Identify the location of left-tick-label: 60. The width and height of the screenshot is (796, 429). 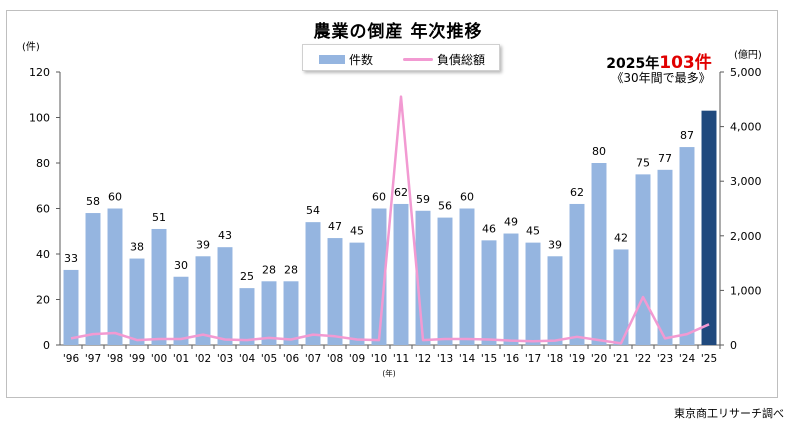
(43, 209).